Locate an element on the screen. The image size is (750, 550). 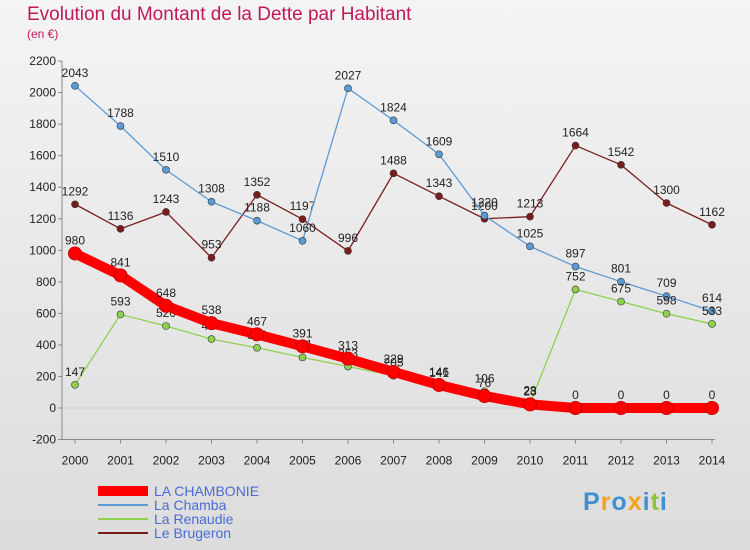
data-label: 1200 is located at coordinates (484, 206).